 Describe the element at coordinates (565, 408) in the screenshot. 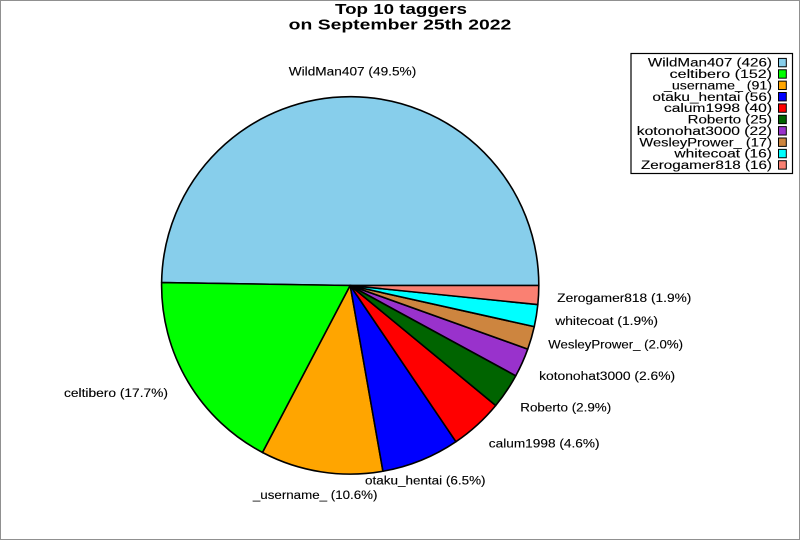

I see `svg-text: Roberto (2.9%)` at that location.